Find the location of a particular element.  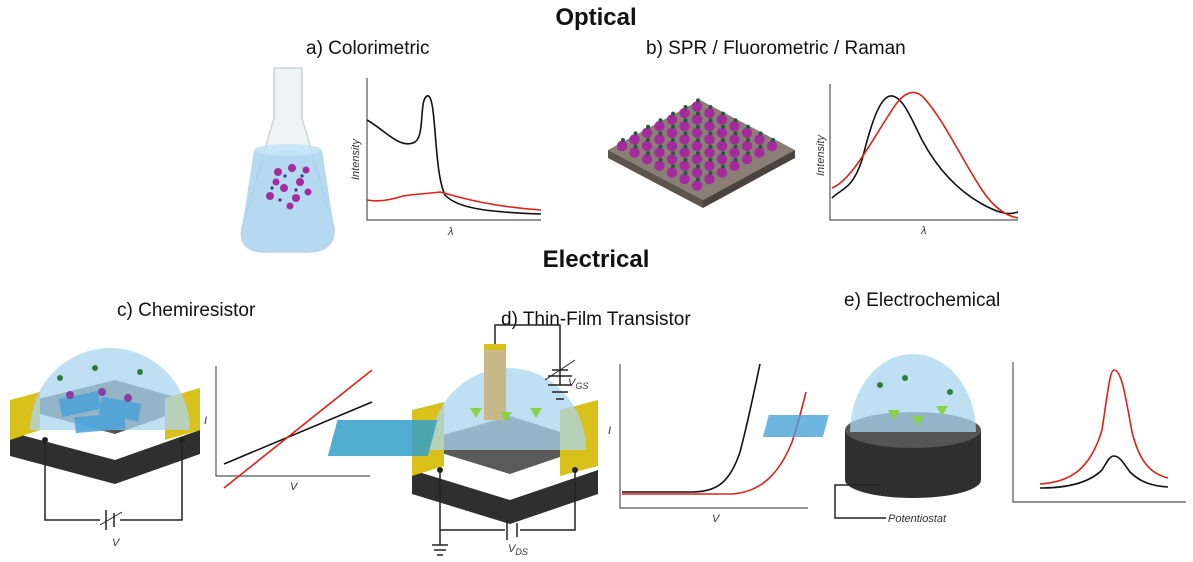

panel-a-ylabel: Intensity is located at coordinates (356, 159).